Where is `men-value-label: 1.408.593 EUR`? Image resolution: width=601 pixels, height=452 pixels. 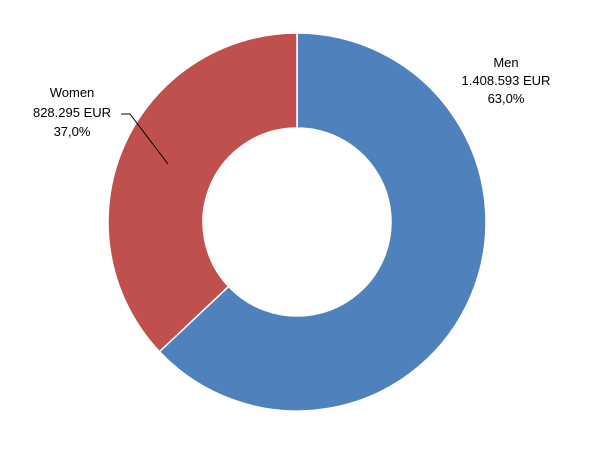 men-value-label: 1.408.593 EUR is located at coordinates (506, 80).